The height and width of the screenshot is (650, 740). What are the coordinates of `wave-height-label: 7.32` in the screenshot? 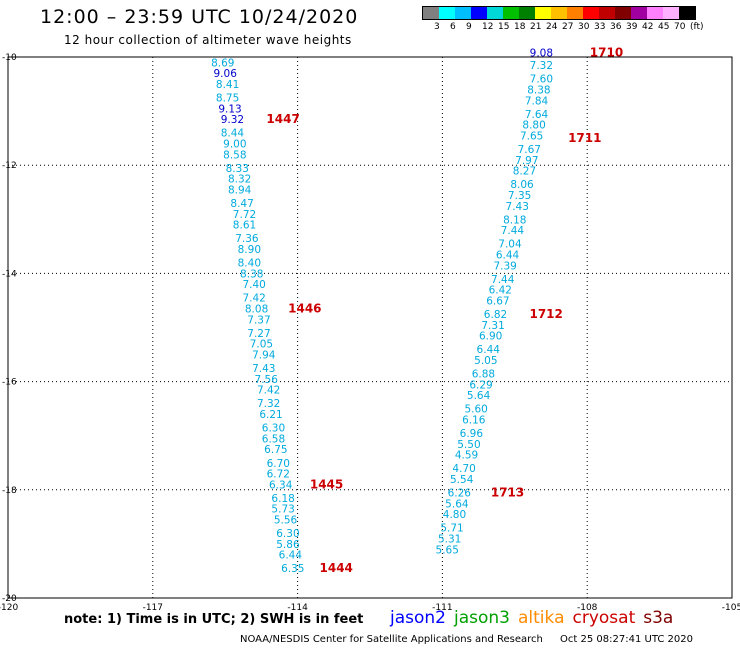 It's located at (268, 404).